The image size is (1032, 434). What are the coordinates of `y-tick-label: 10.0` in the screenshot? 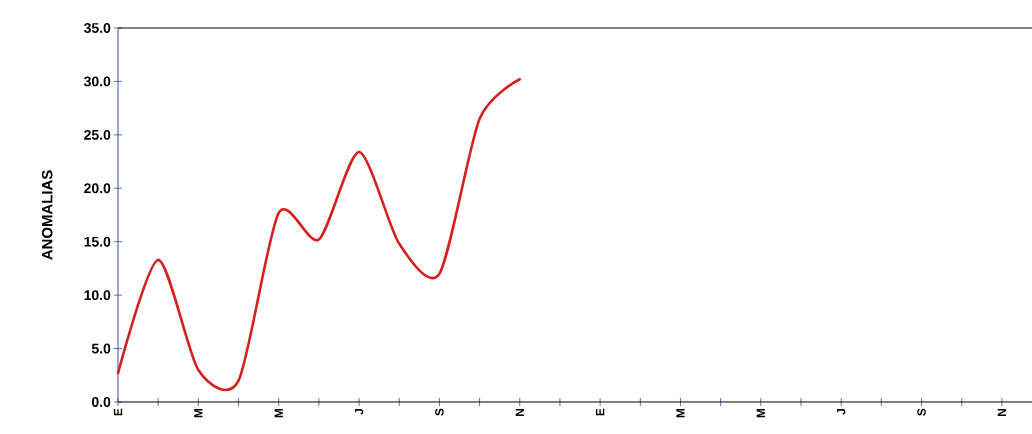 It's located at (97, 295).